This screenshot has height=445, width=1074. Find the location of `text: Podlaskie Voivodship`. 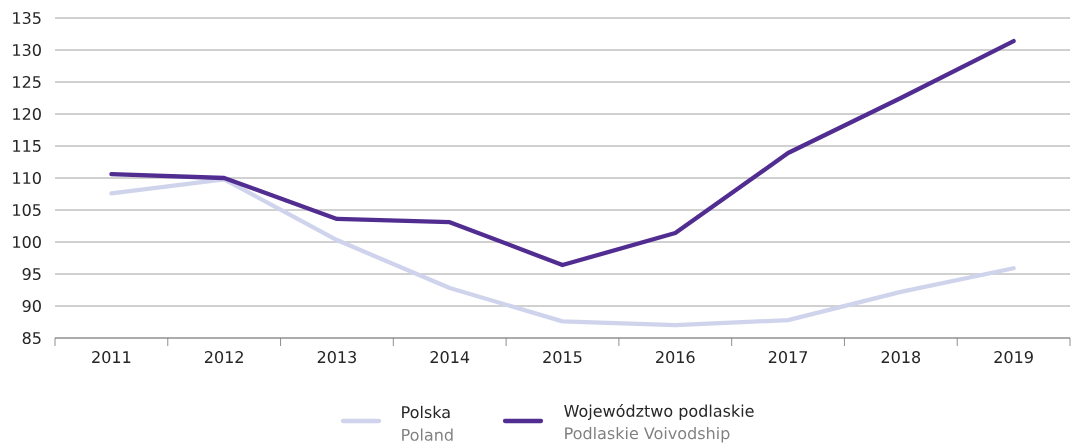

text: Podlaskie Voivodship is located at coordinates (647, 434).